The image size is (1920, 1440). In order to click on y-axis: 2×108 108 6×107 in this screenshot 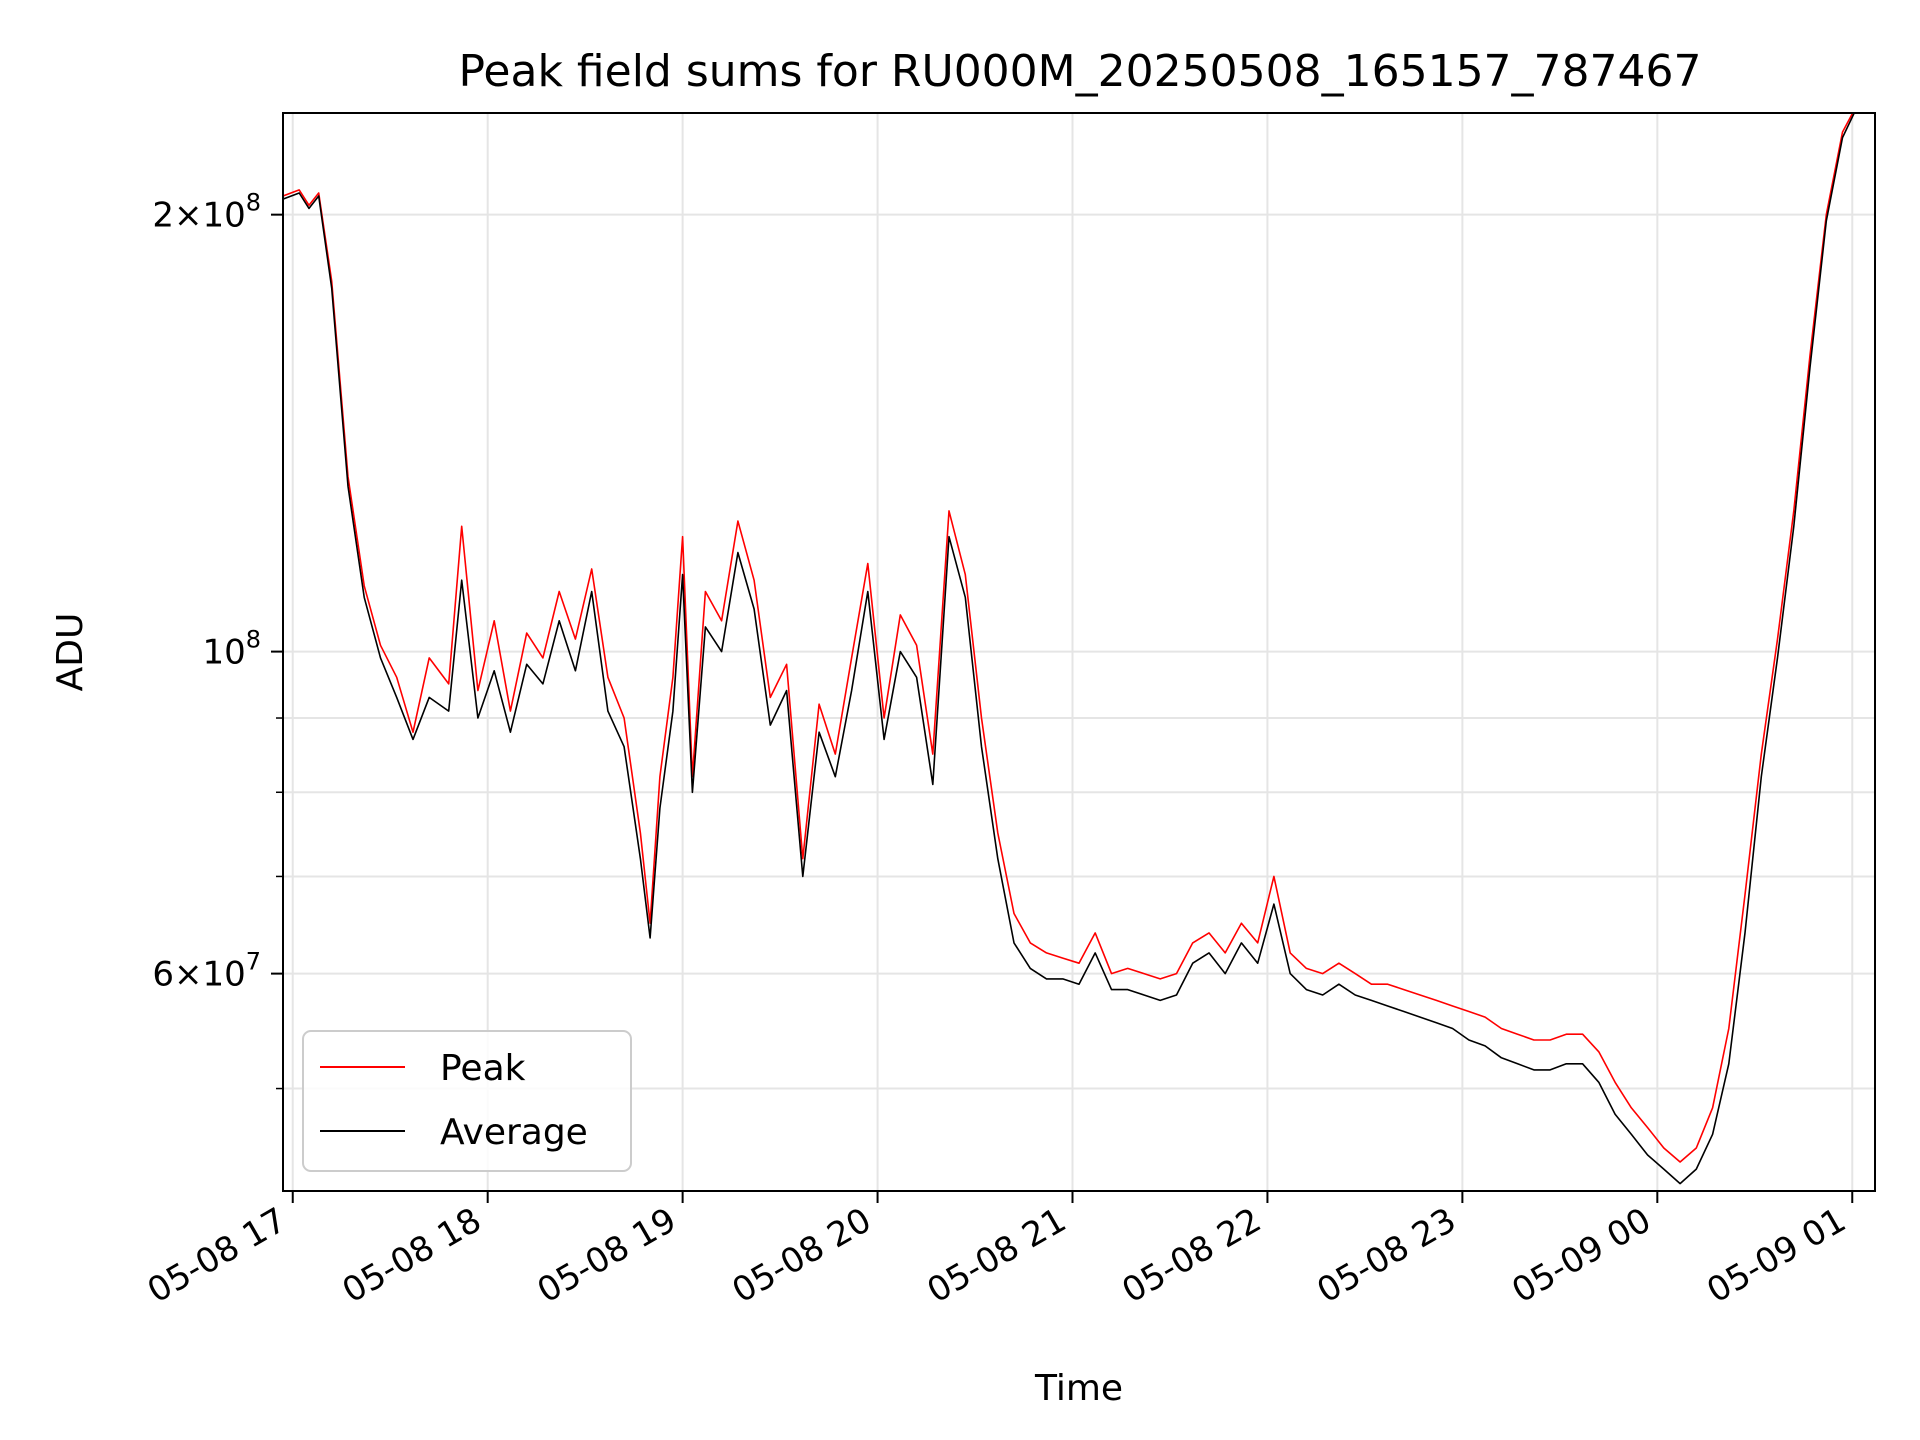, I will do `click(217, 639)`.